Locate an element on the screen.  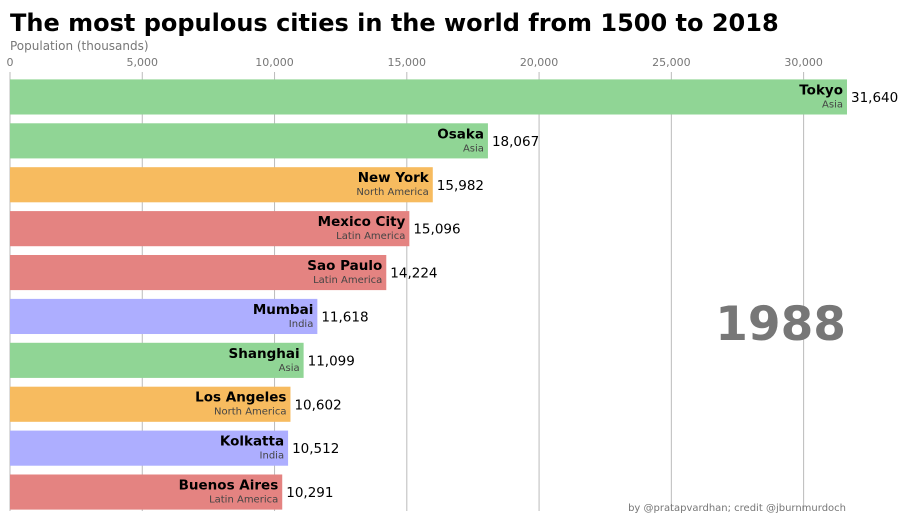
x-tick-label: 0 is located at coordinates (10, 62).